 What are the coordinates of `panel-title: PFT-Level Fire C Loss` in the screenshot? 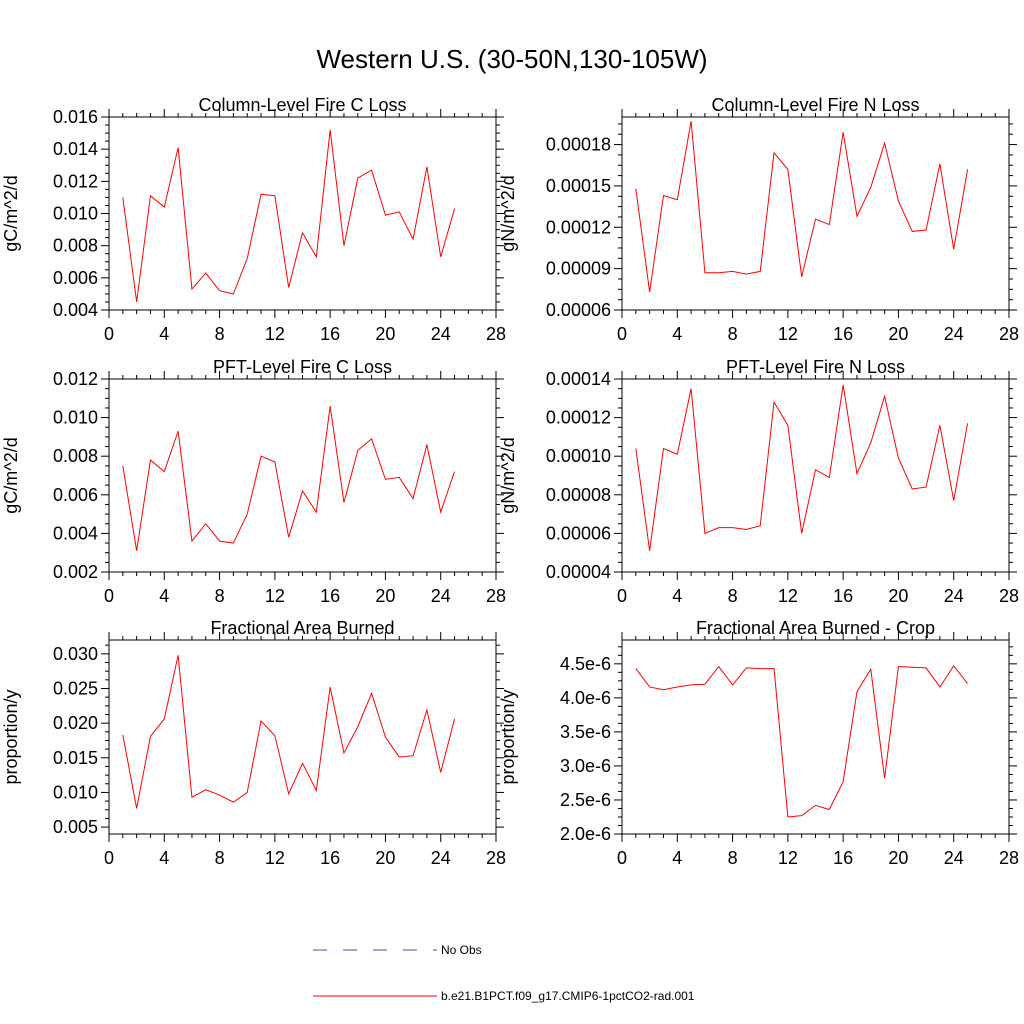 It's located at (302, 367).